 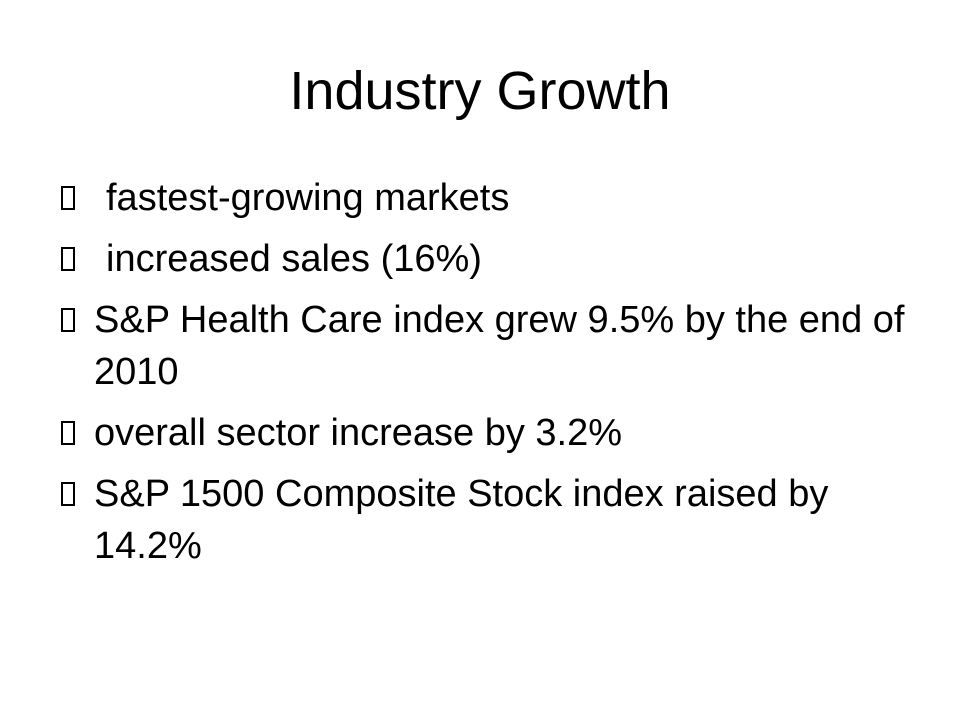 What do you see at coordinates (480, 91) in the screenshot?
I see `slide-title: Industry Growth` at bounding box center [480, 91].